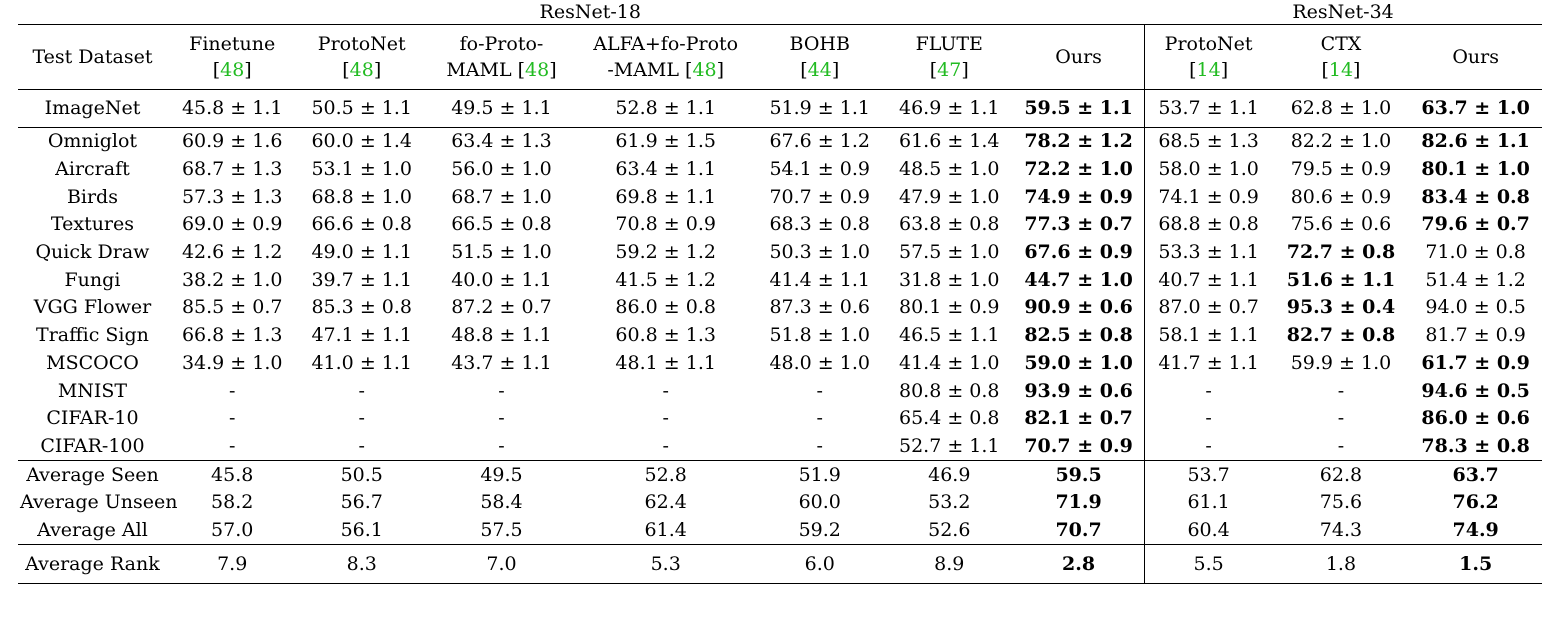  What do you see at coordinates (1208, 308) in the screenshot?
I see `table-cell: 87.0 ± 0.7` at bounding box center [1208, 308].